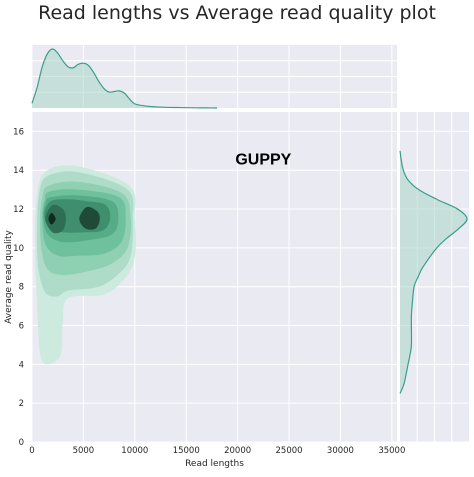  Describe the element at coordinates (31, 451) in the screenshot. I see `x-tick-label: 0` at that location.